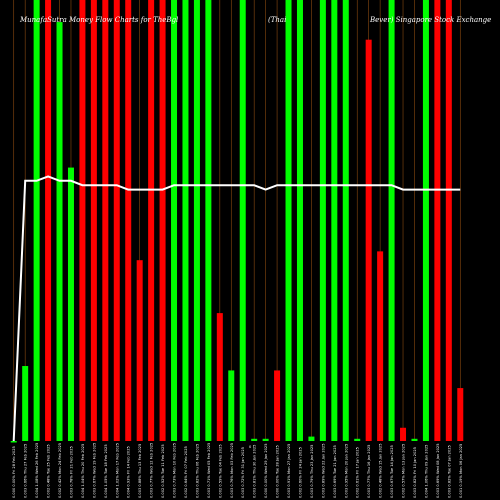 This screenshot has height=500, width=500. What do you see at coordinates (438, 470) in the screenshot?
I see `x-tick-label: 0.003 0.69% Wed 08 Jan 2025` at bounding box center [438, 470].